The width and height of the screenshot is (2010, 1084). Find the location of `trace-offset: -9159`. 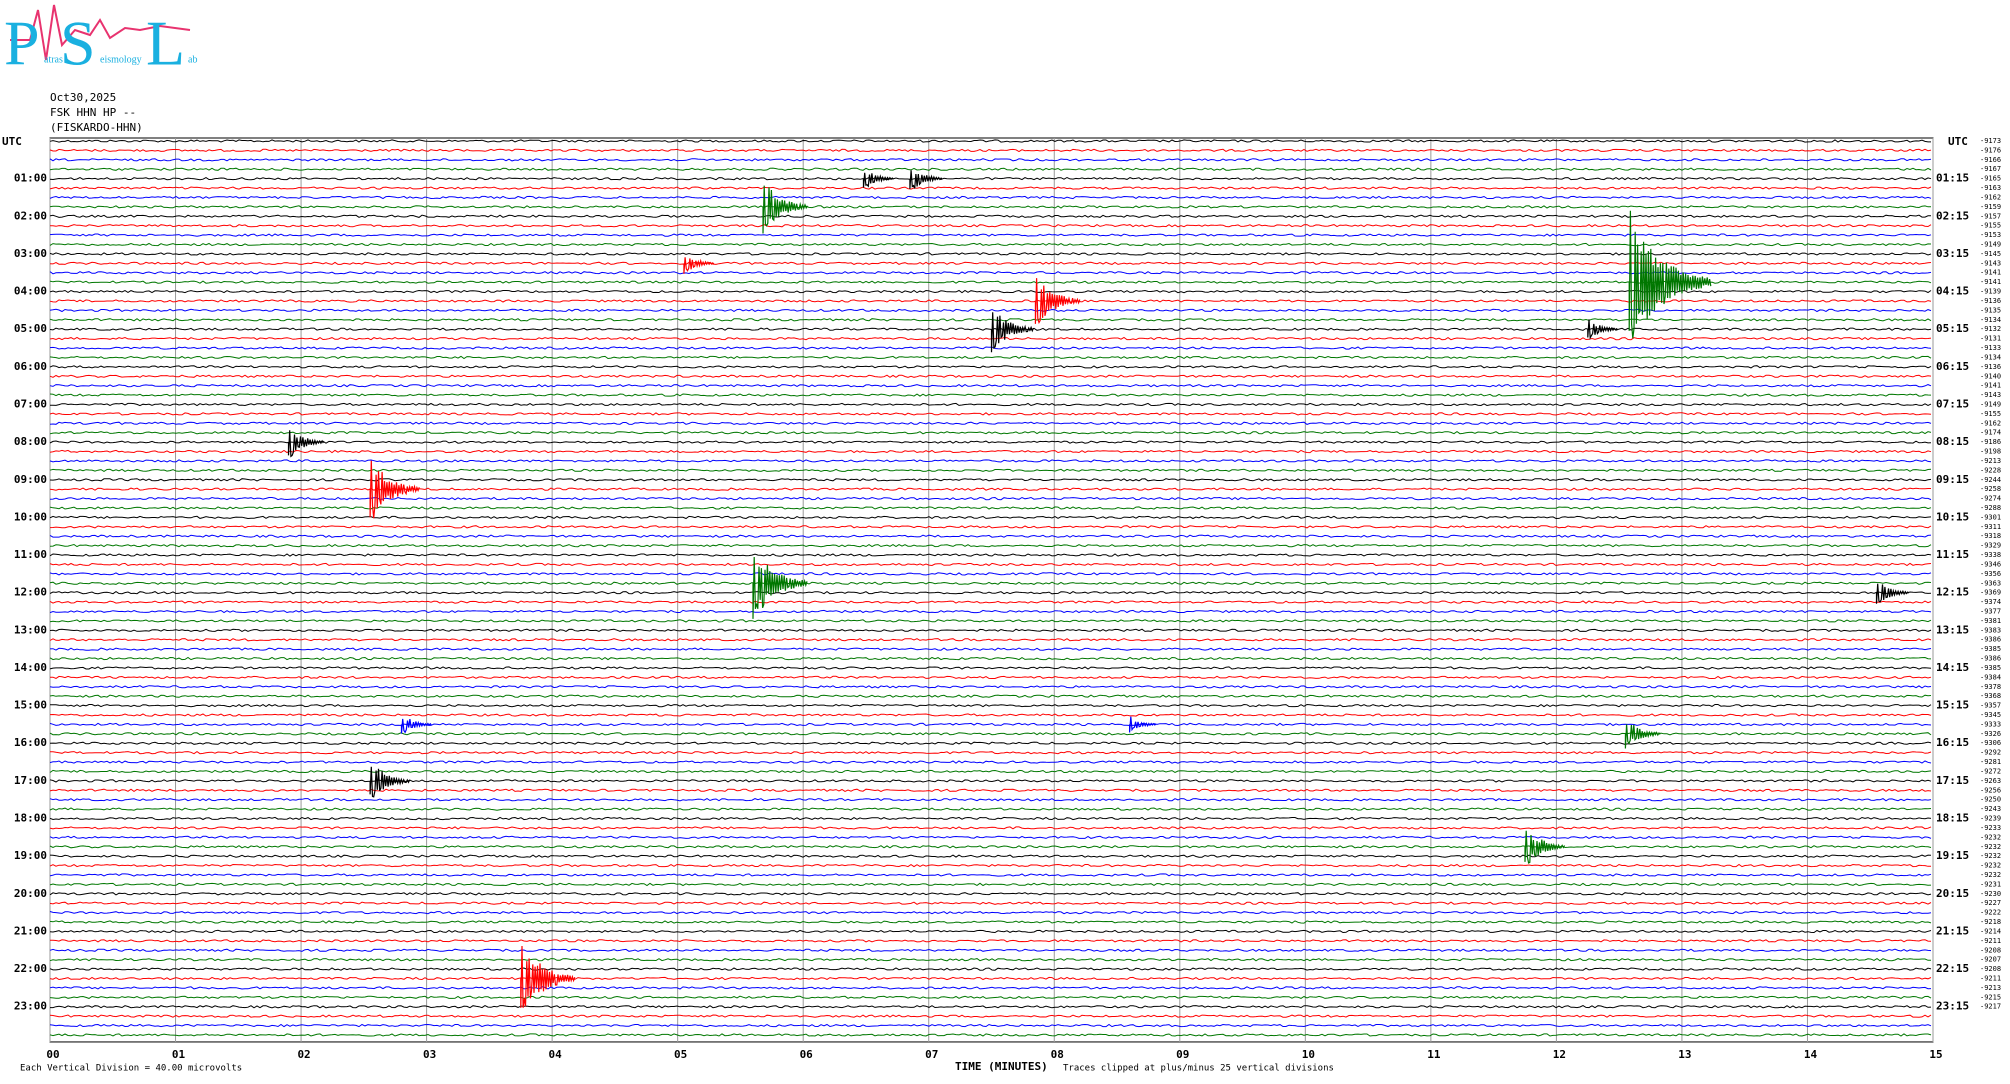

trace-offset: -9159 is located at coordinates (1990, 207).